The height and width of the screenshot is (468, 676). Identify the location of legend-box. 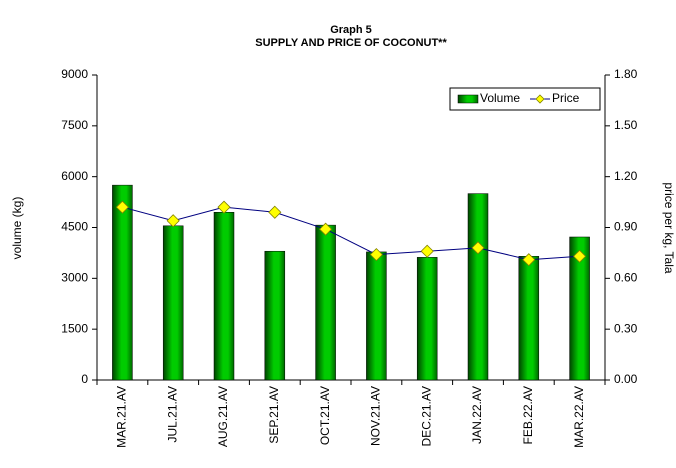
(525, 99).